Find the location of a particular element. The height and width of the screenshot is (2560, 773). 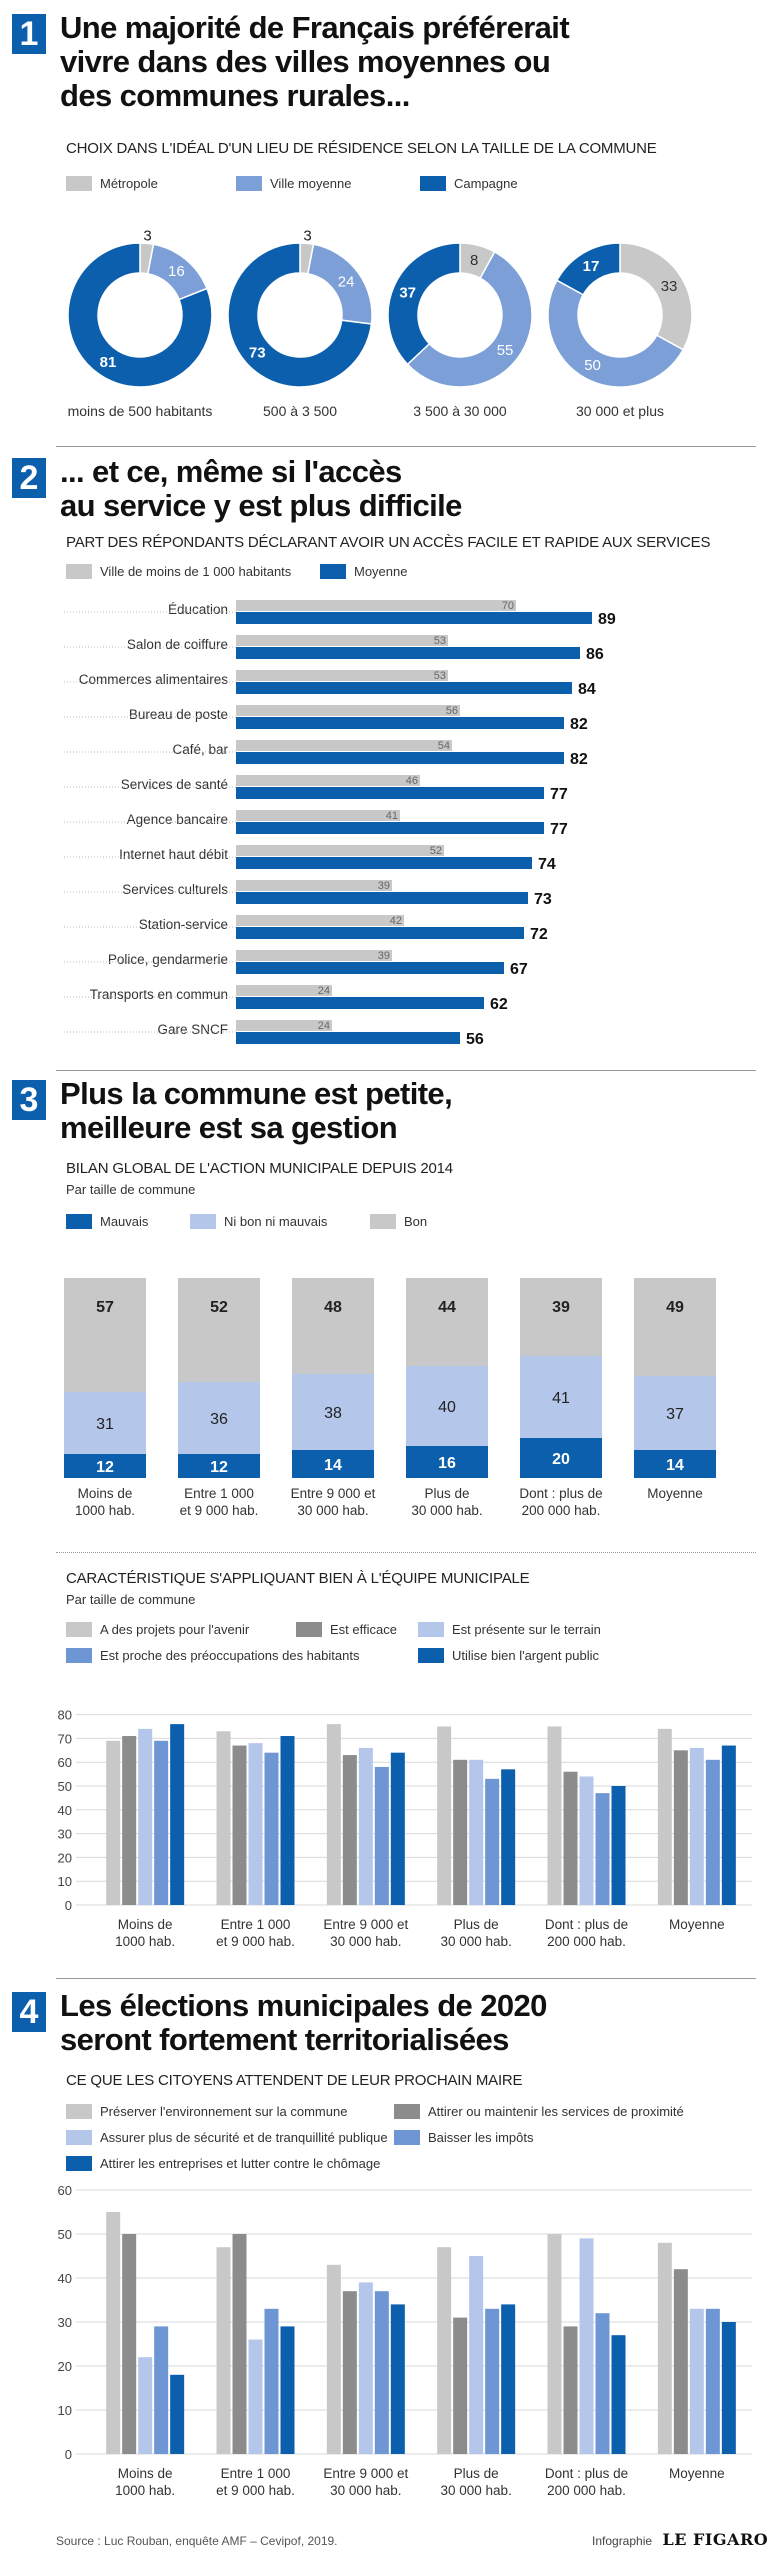

stacked-category-label: Entre 9 000 et is located at coordinates (333, 1493).